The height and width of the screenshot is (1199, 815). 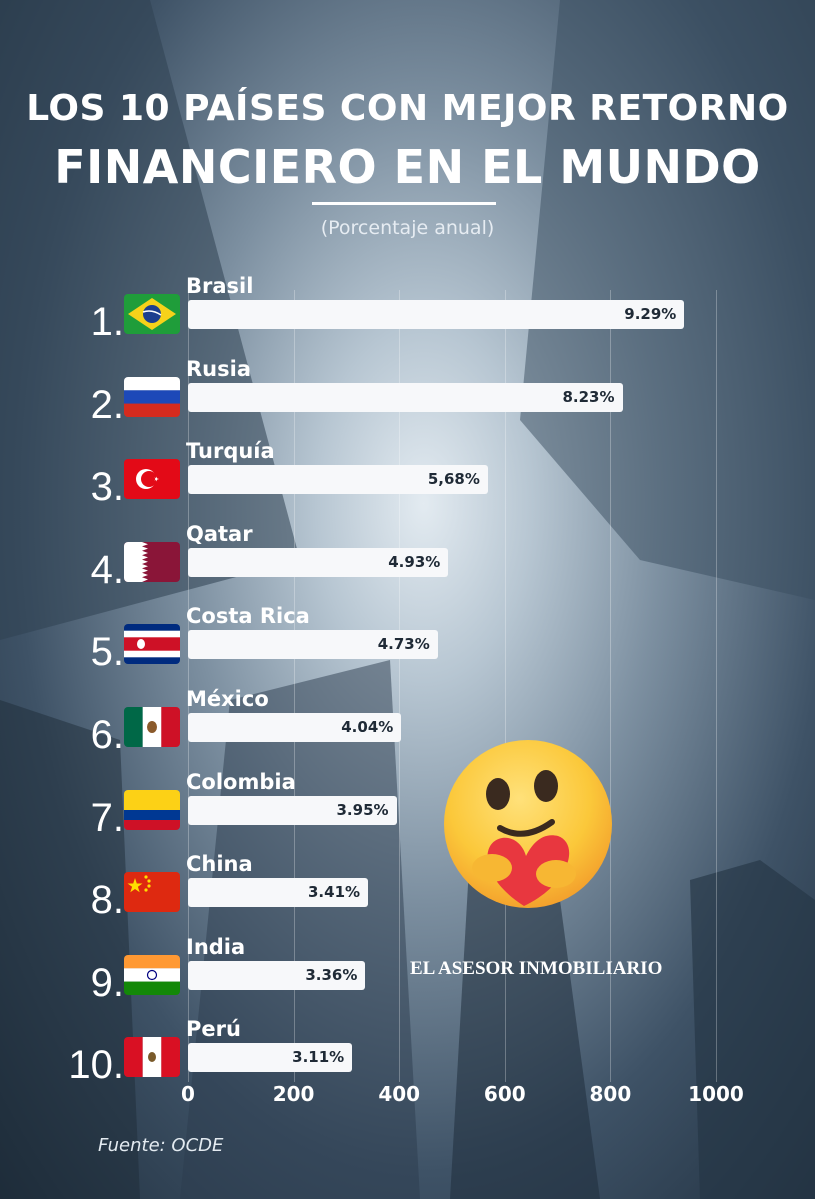 I want to click on qatar-flag-icon, so click(x=152, y=561).